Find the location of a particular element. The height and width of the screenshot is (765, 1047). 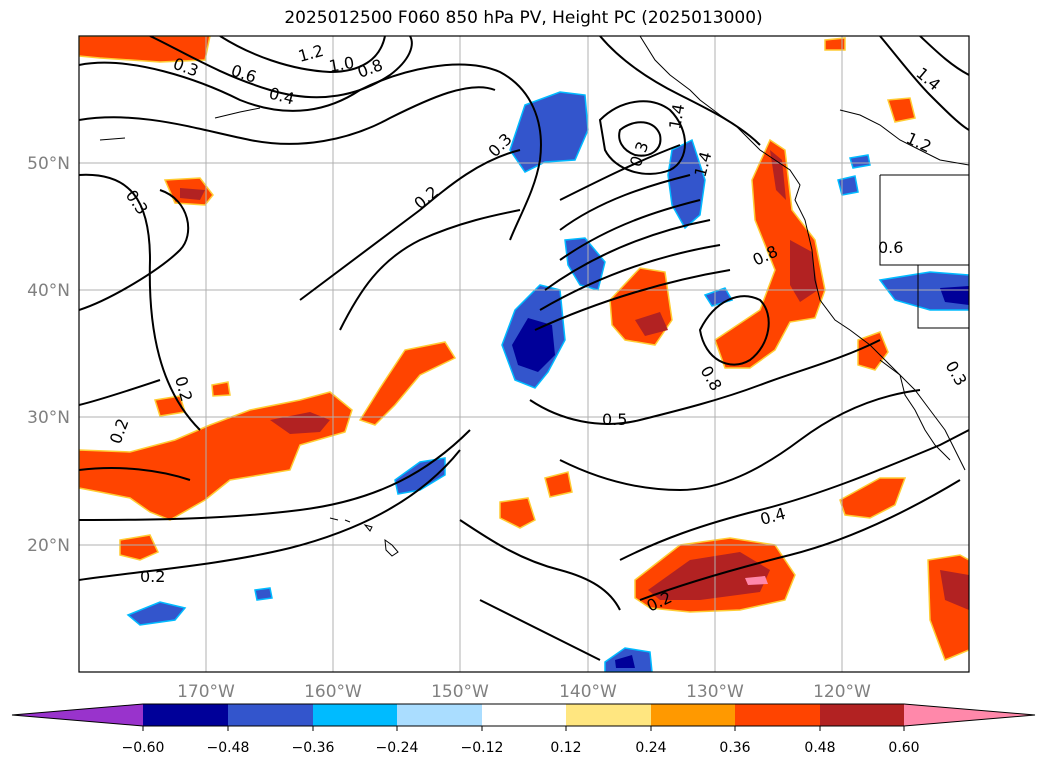

lon-label: 140°W is located at coordinates (588, 692).